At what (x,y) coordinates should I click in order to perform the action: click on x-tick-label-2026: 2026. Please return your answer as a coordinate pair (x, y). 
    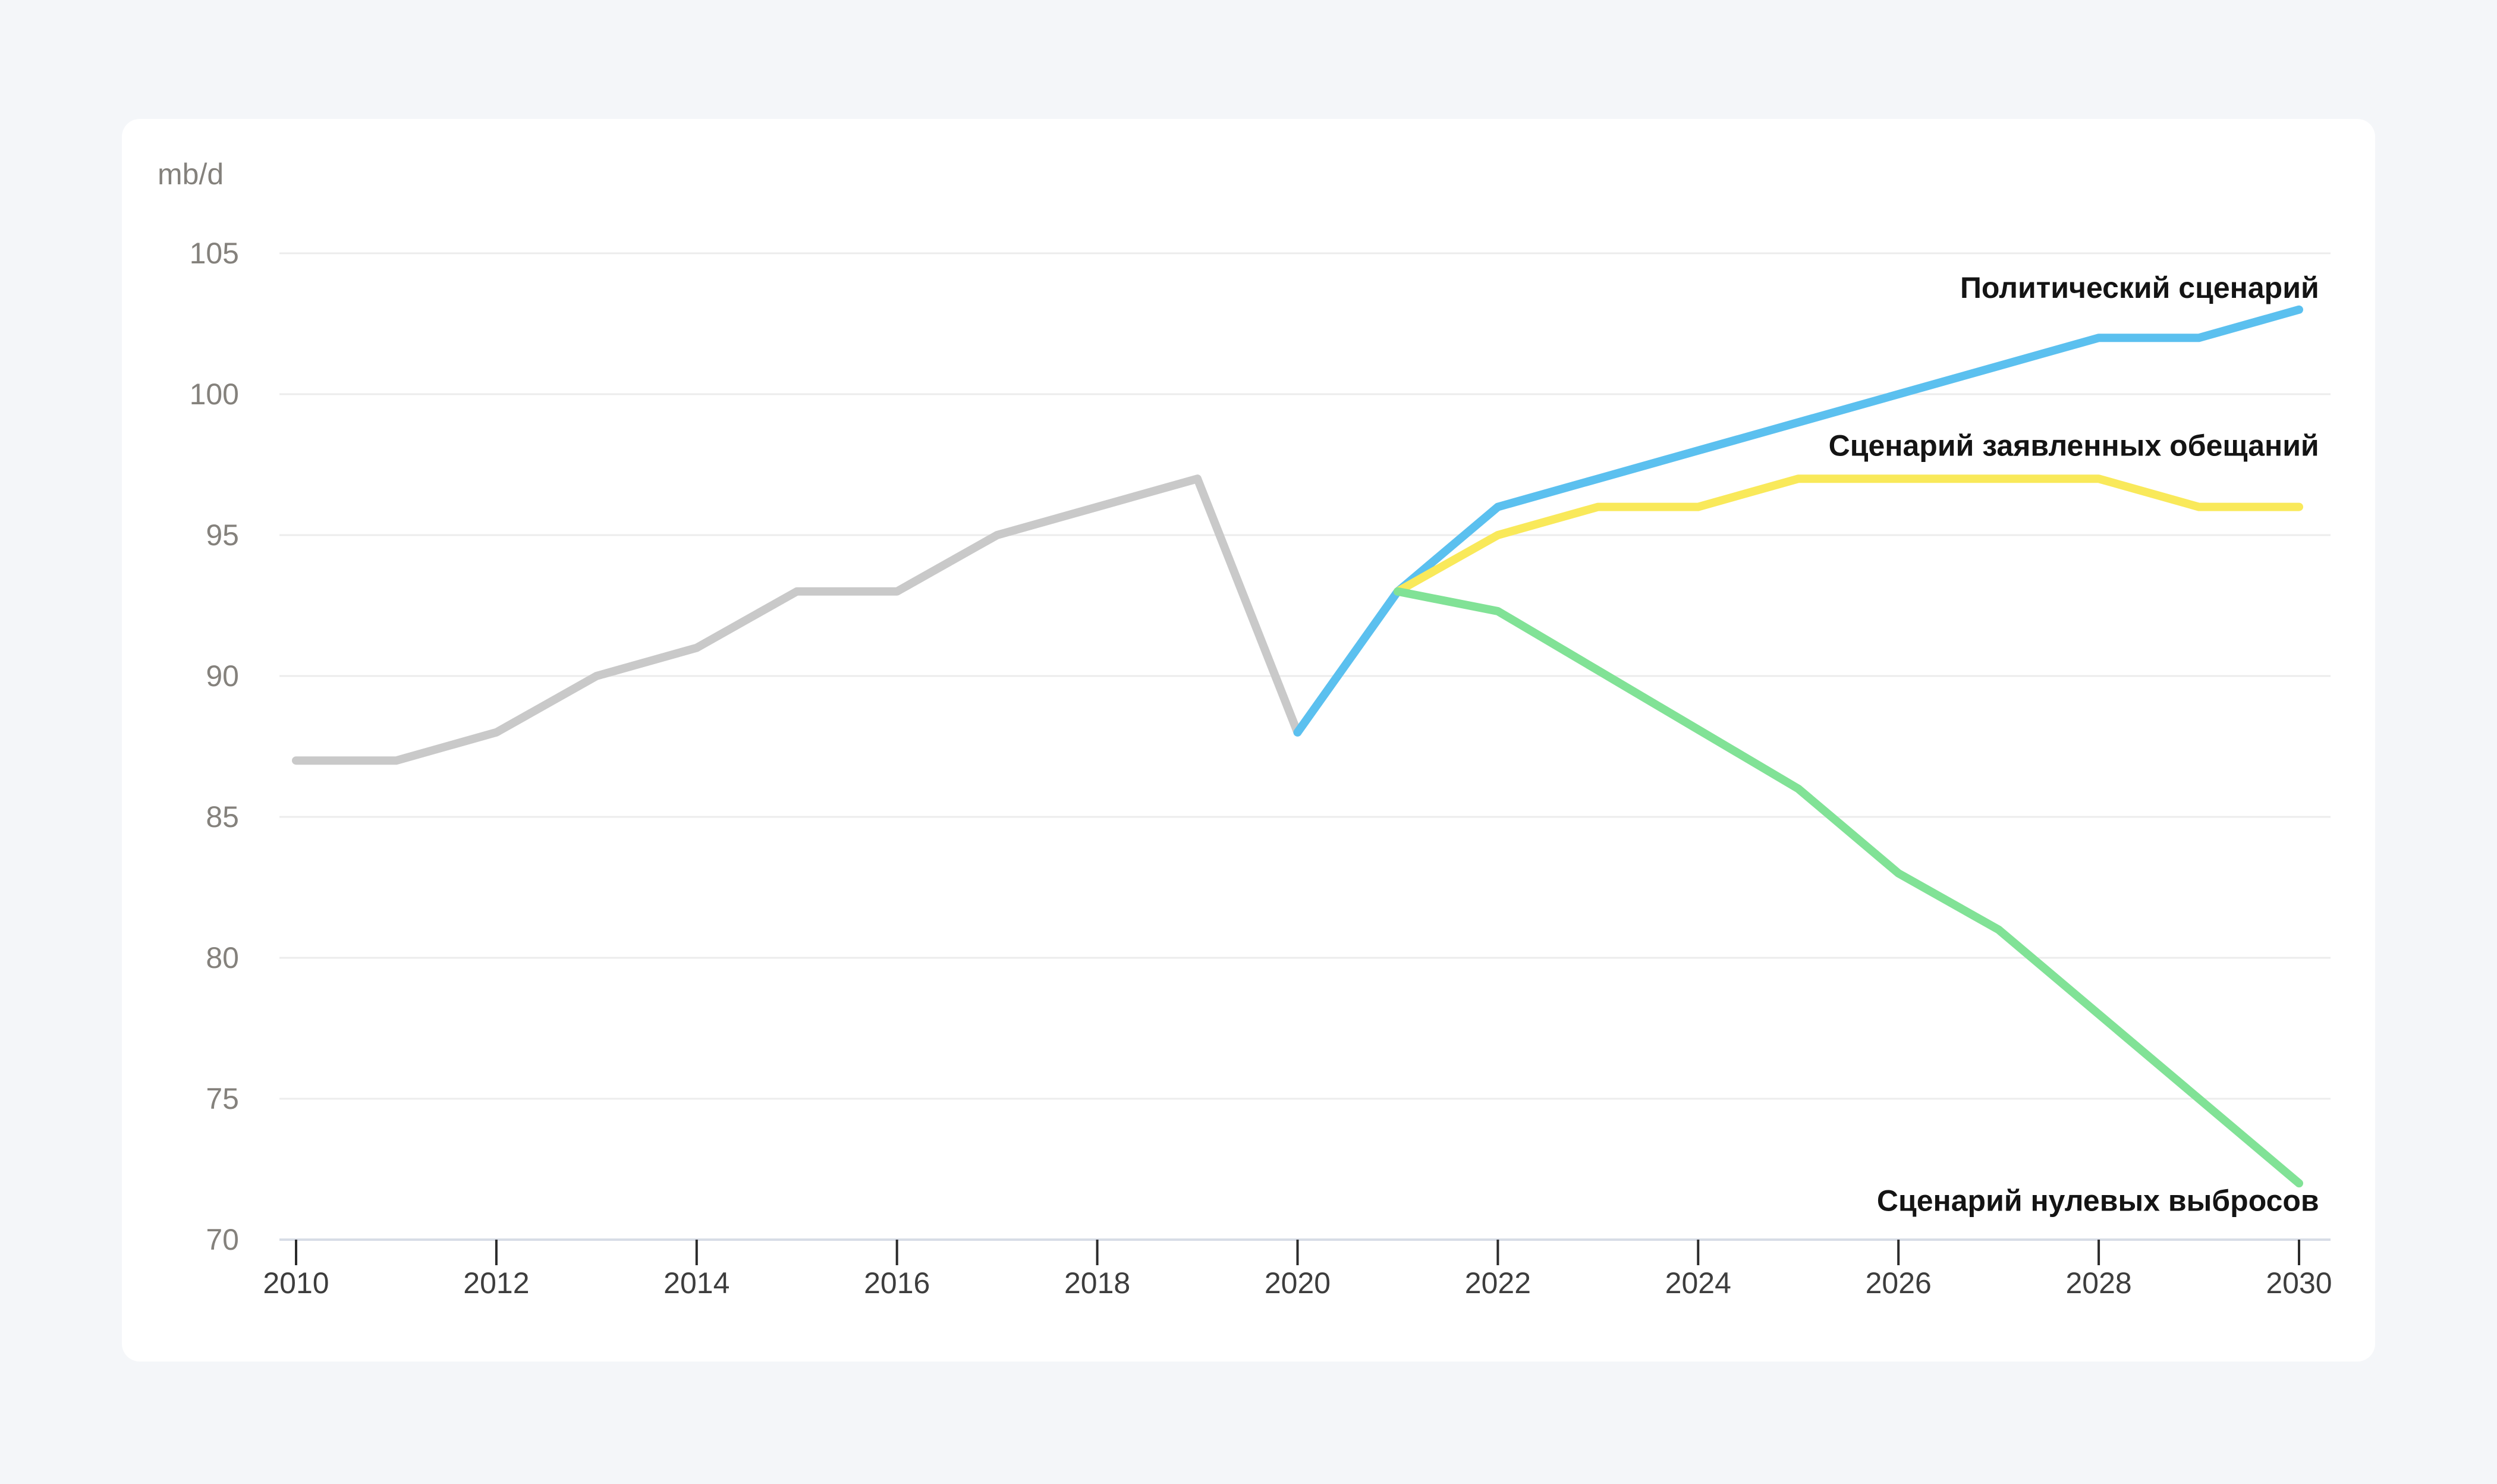
    Looking at the image, I should click on (1899, 1283).